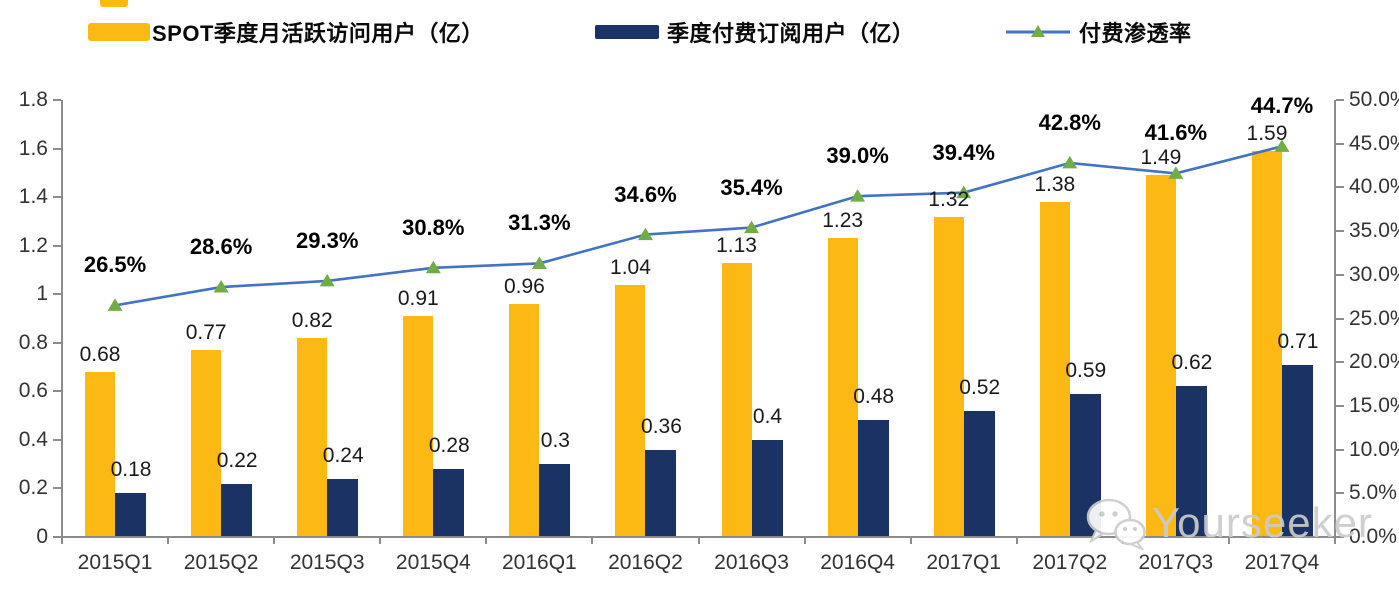 The image size is (1399, 596). What do you see at coordinates (630, 267) in the screenshot?
I see `mau-value-label: 1.04` at bounding box center [630, 267].